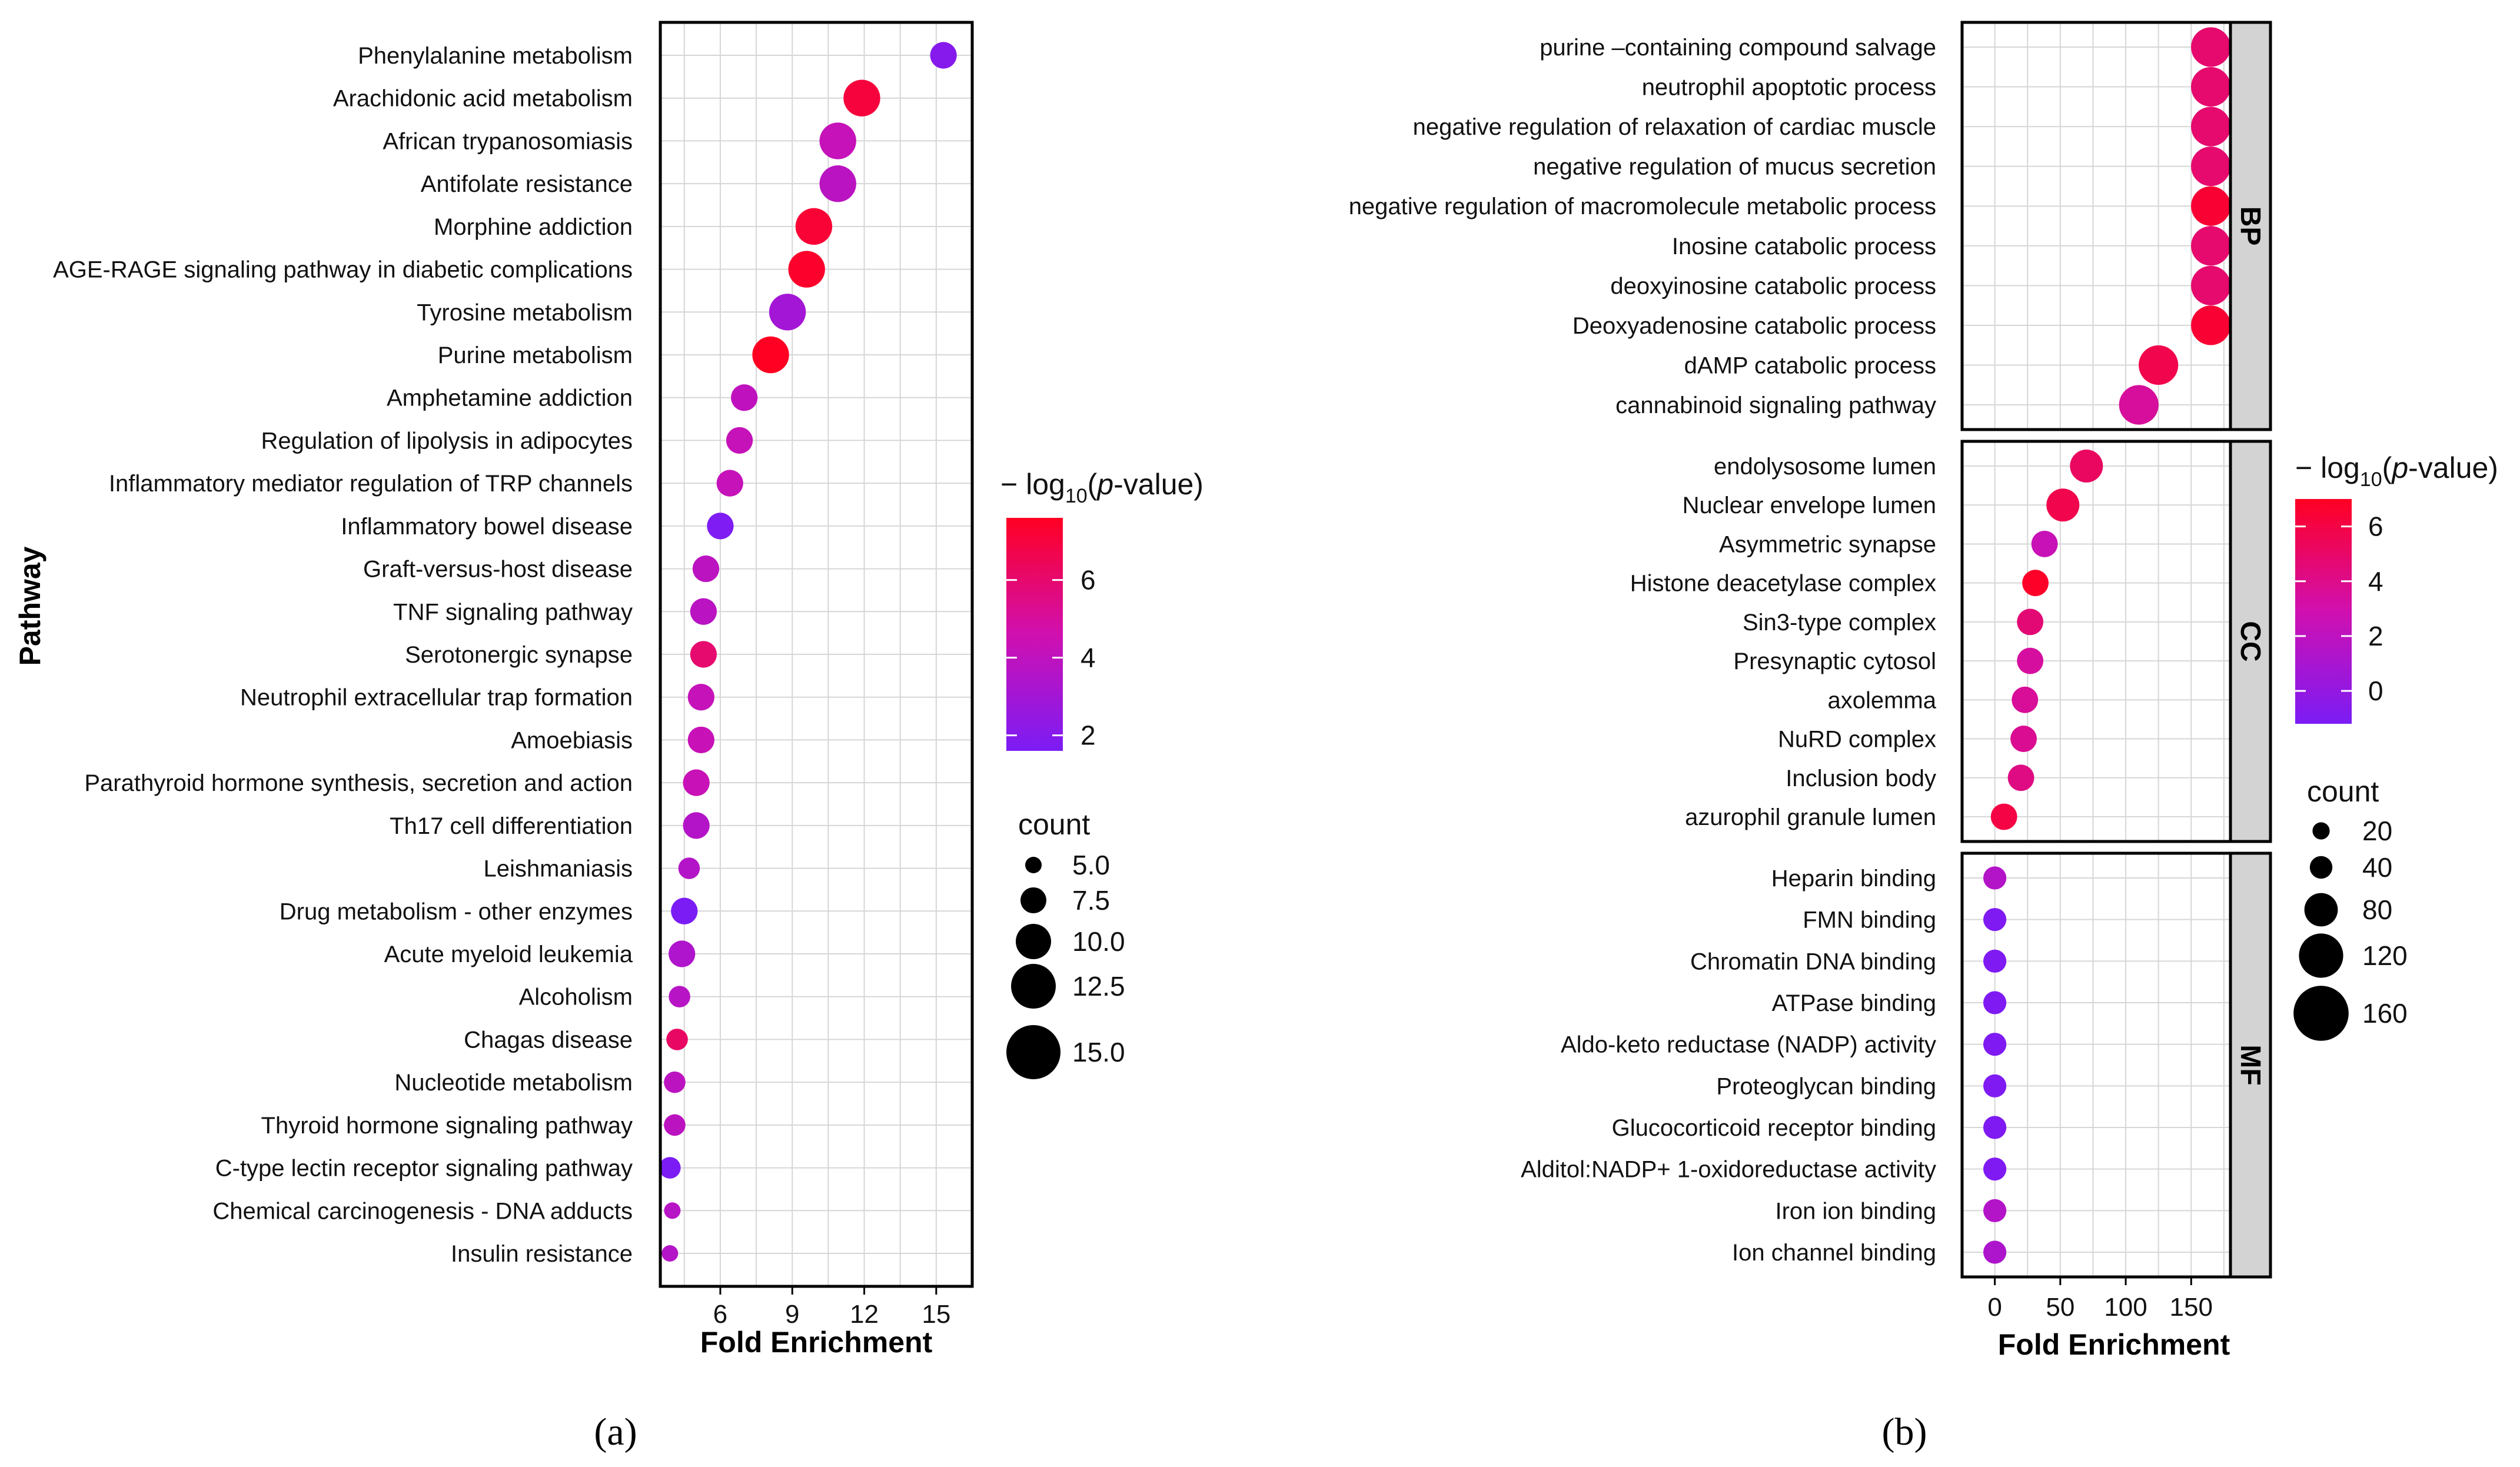 The height and width of the screenshot is (1467, 2520). What do you see at coordinates (1734, 167) in the screenshot?
I see `panel-b-category-label: negative regulation of mucus secretion` at bounding box center [1734, 167].